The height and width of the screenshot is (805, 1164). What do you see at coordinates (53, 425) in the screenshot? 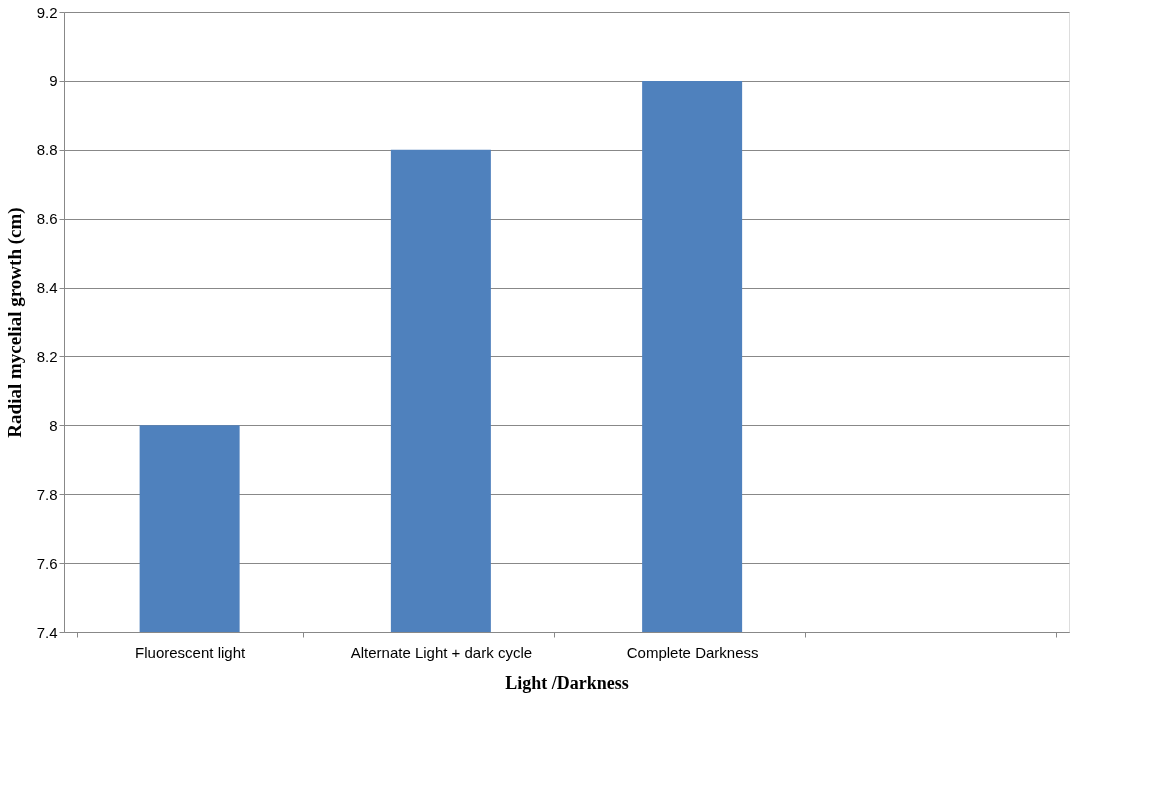
I see `y-tick-label: 8` at bounding box center [53, 425].